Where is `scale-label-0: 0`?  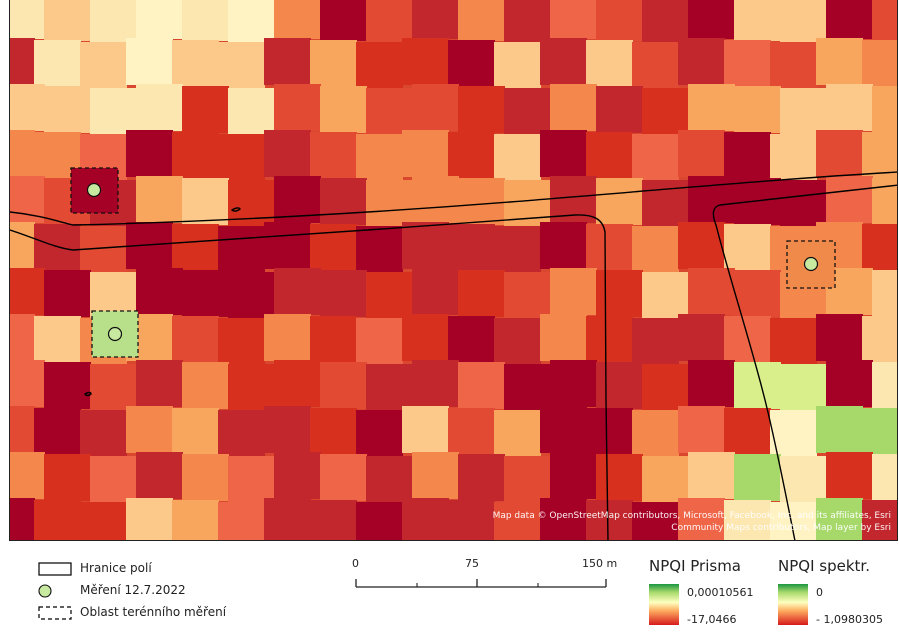 scale-label-0: 0 is located at coordinates (355, 563).